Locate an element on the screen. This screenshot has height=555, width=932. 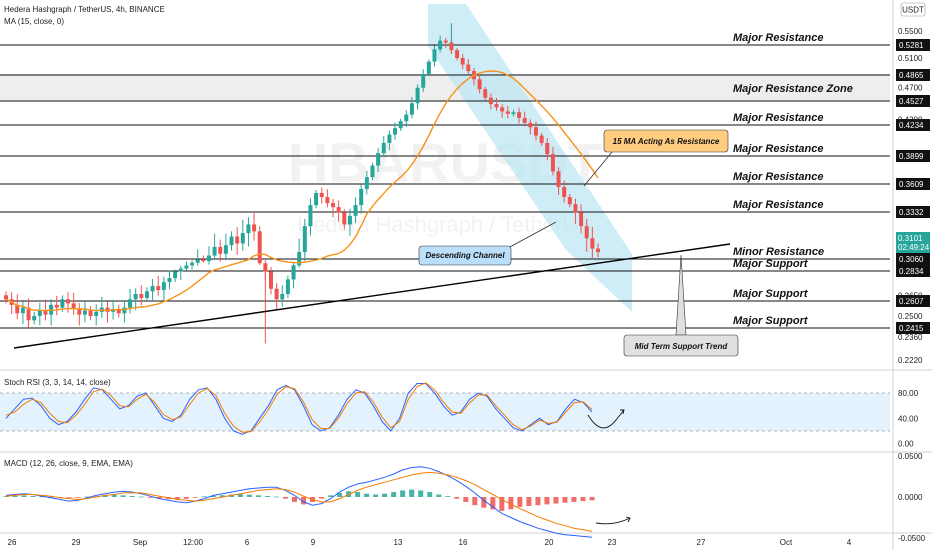
macd-legend: MACD (12, 26, close, 9, EMA, EMA) is located at coordinates (68, 463).